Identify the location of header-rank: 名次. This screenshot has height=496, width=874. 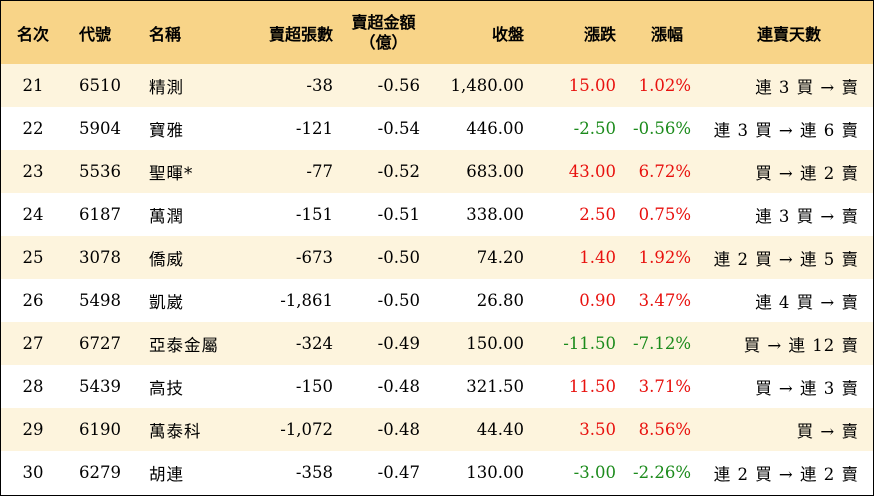
(32, 34).